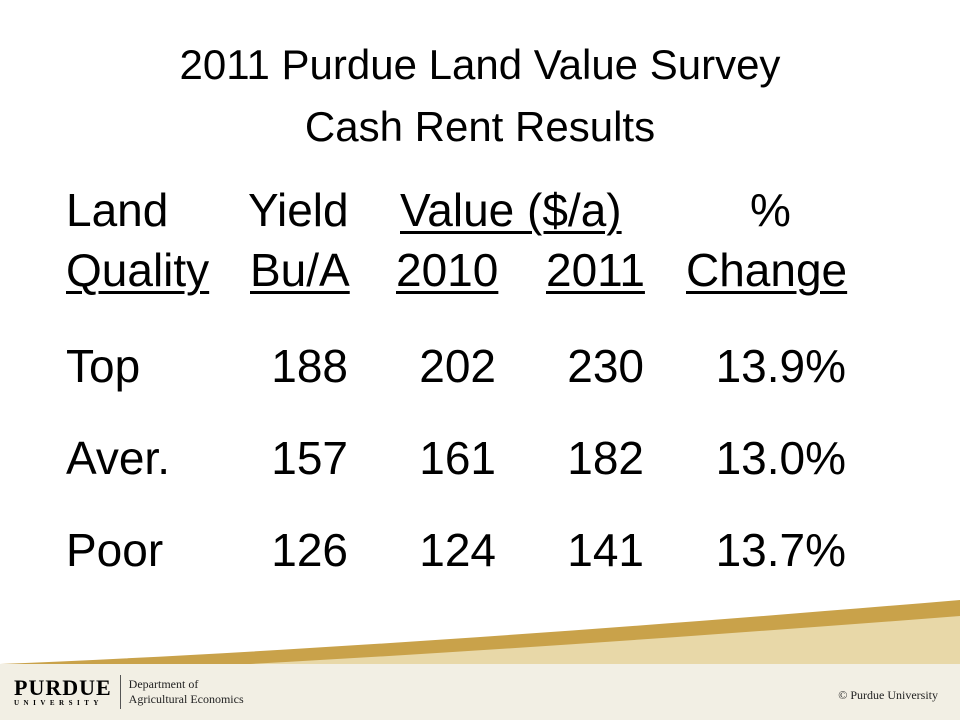 This screenshot has width=960, height=720. Describe the element at coordinates (120, 692) in the screenshot. I see `logo-divider` at that location.